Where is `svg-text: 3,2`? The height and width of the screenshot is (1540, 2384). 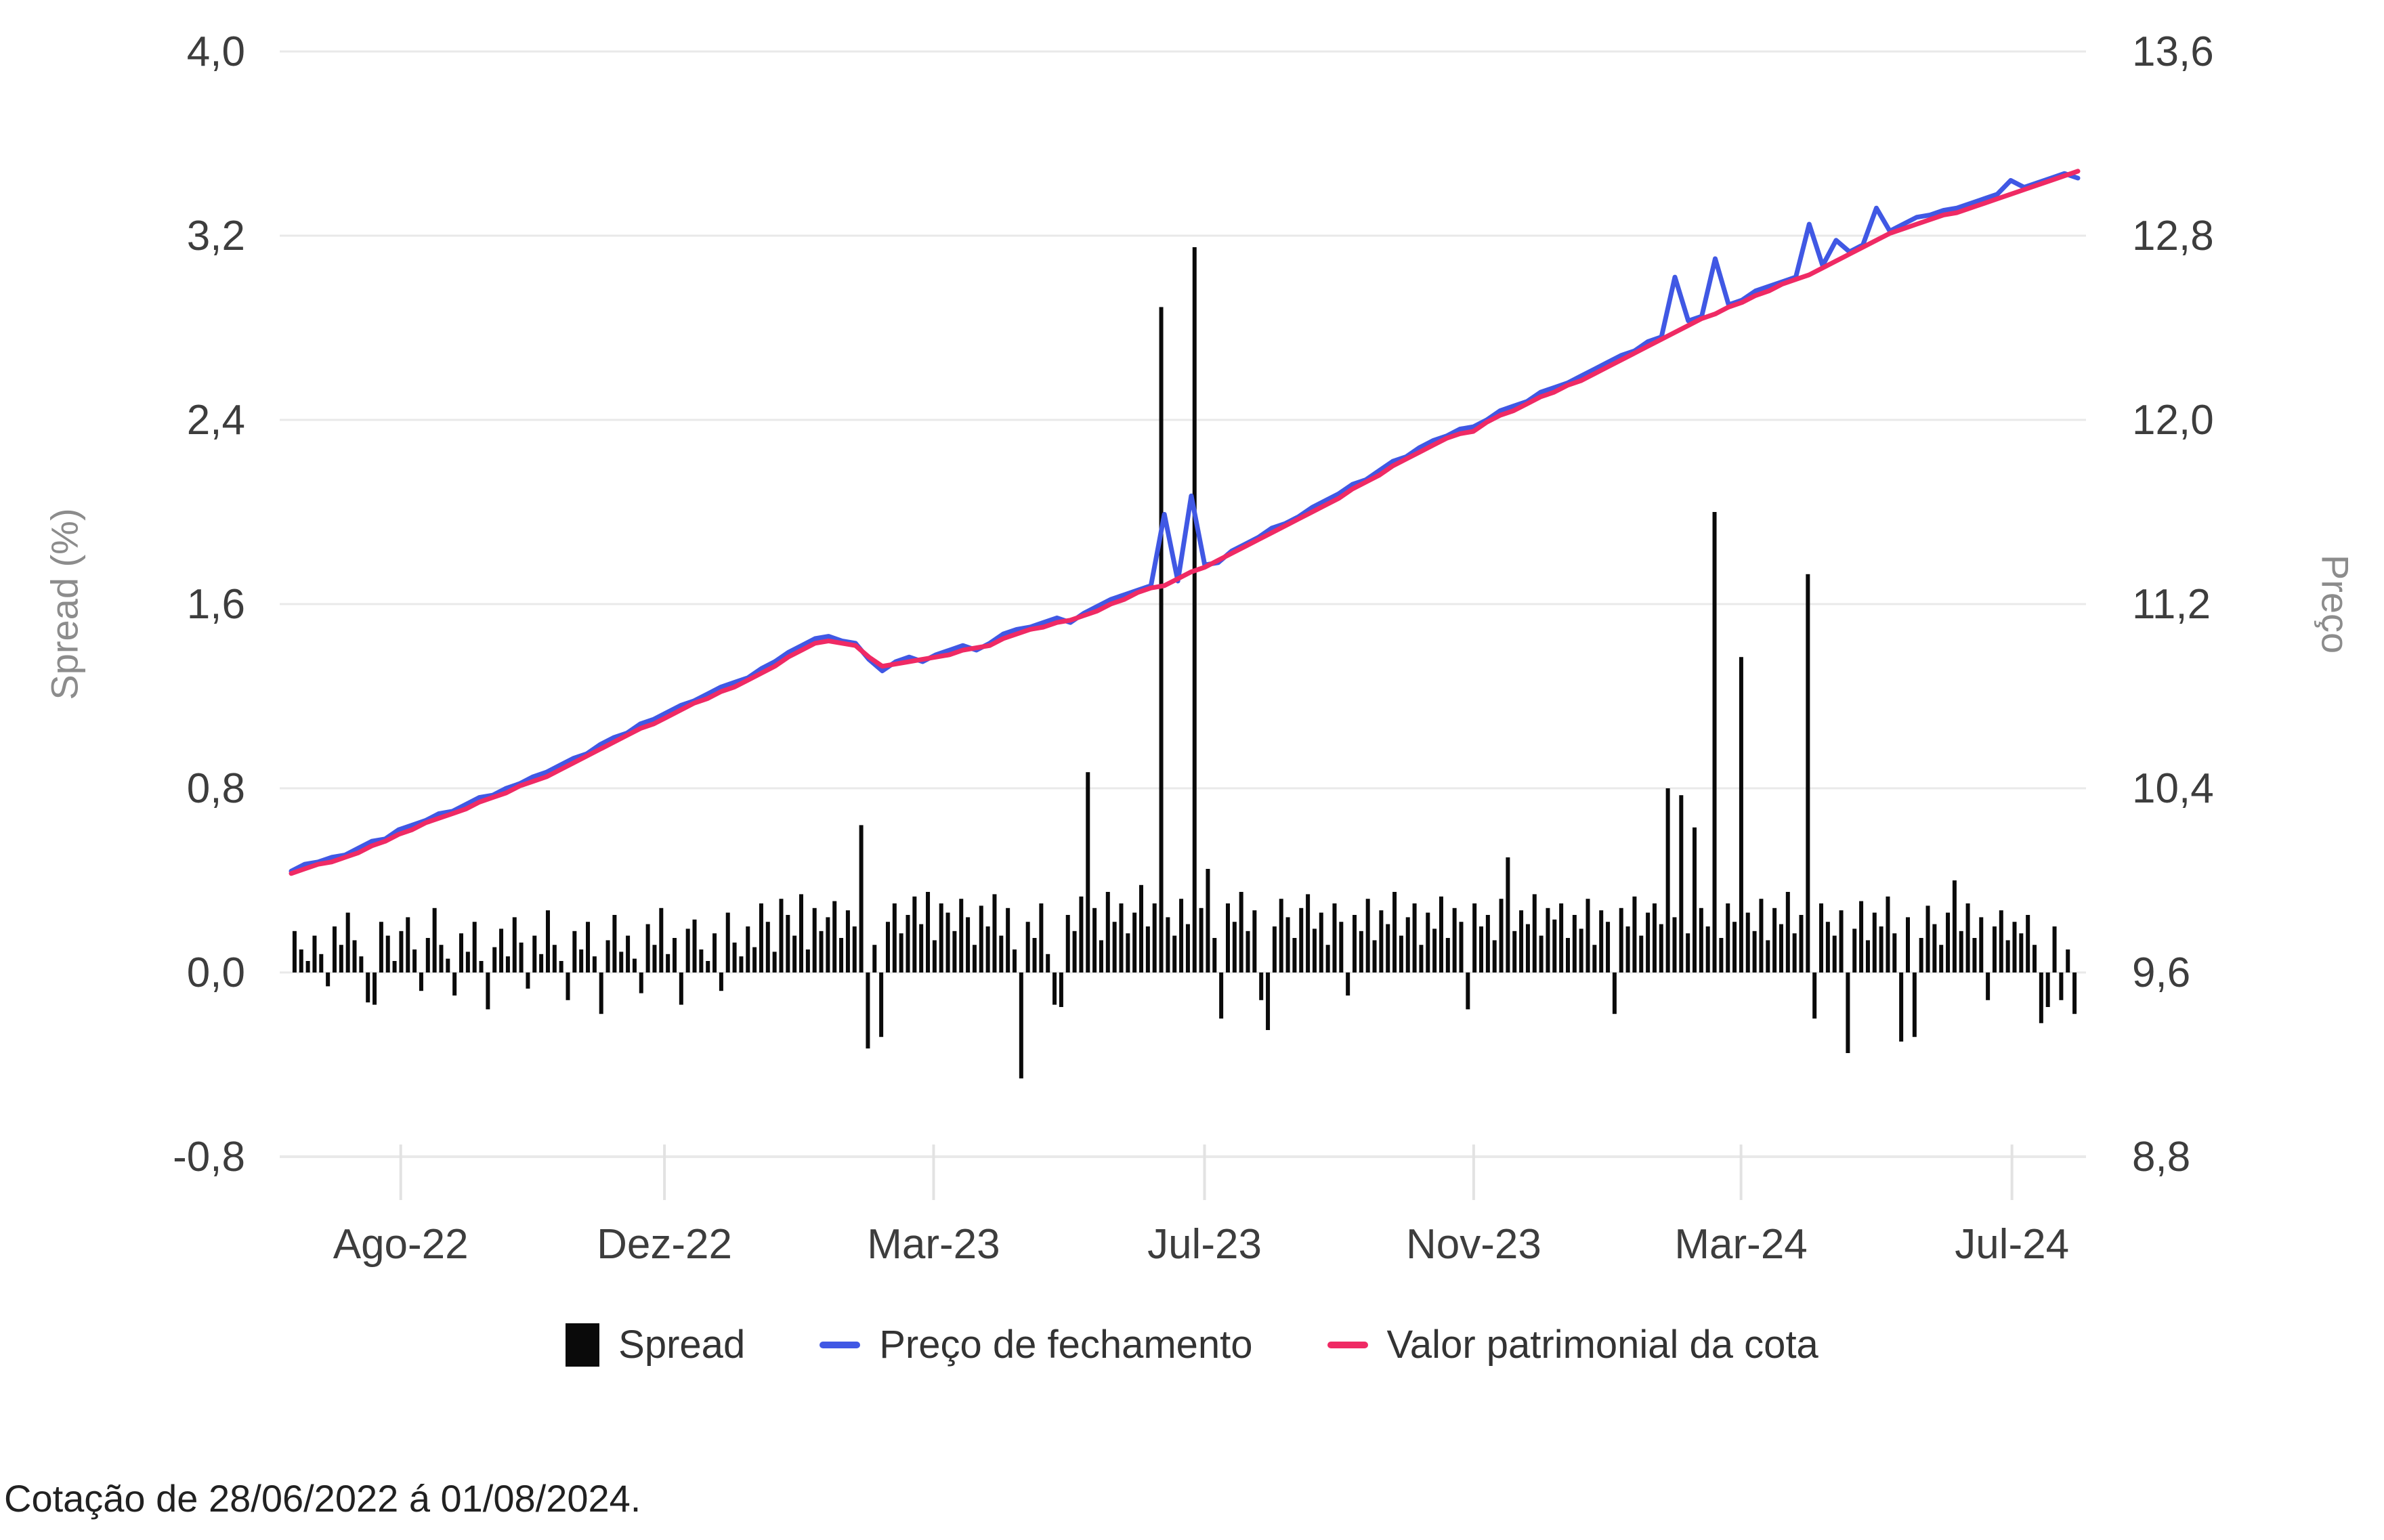 svg-text: 3,2 is located at coordinates (216, 236).